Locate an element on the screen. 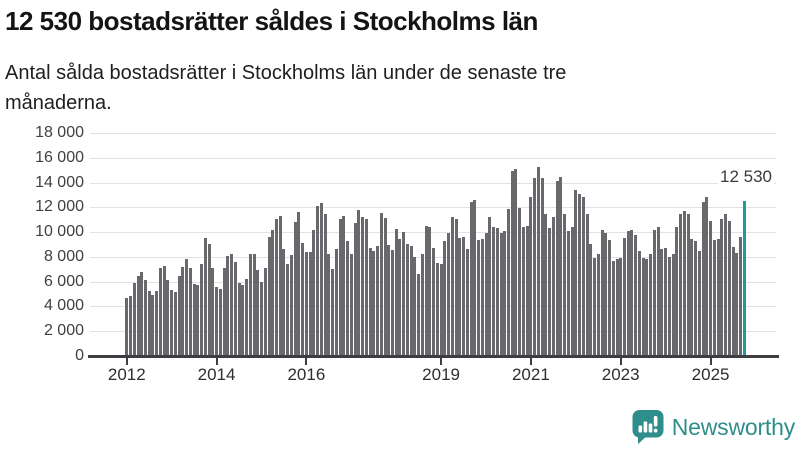 The width and height of the screenshot is (800, 450). y-tick-label: 2 000 is located at coordinates (63, 331).